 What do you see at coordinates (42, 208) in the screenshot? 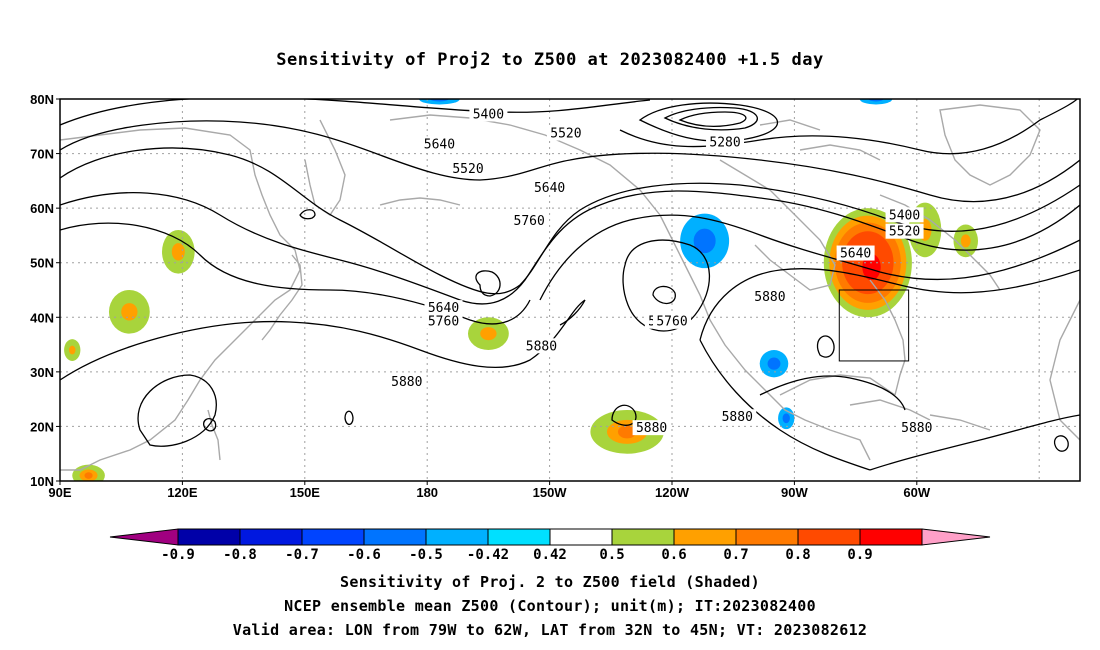
I see `lat-label: 60N` at bounding box center [42, 208].